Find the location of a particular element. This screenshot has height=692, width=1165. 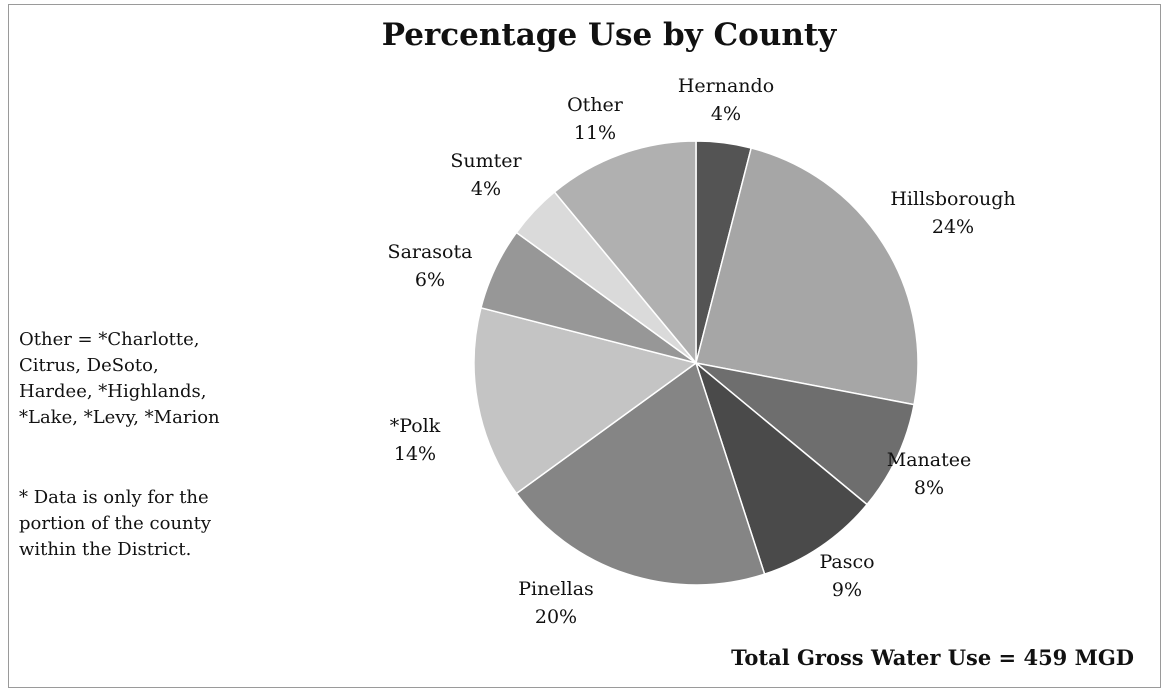

pie-slice-pinellas is located at coordinates (640, 473).